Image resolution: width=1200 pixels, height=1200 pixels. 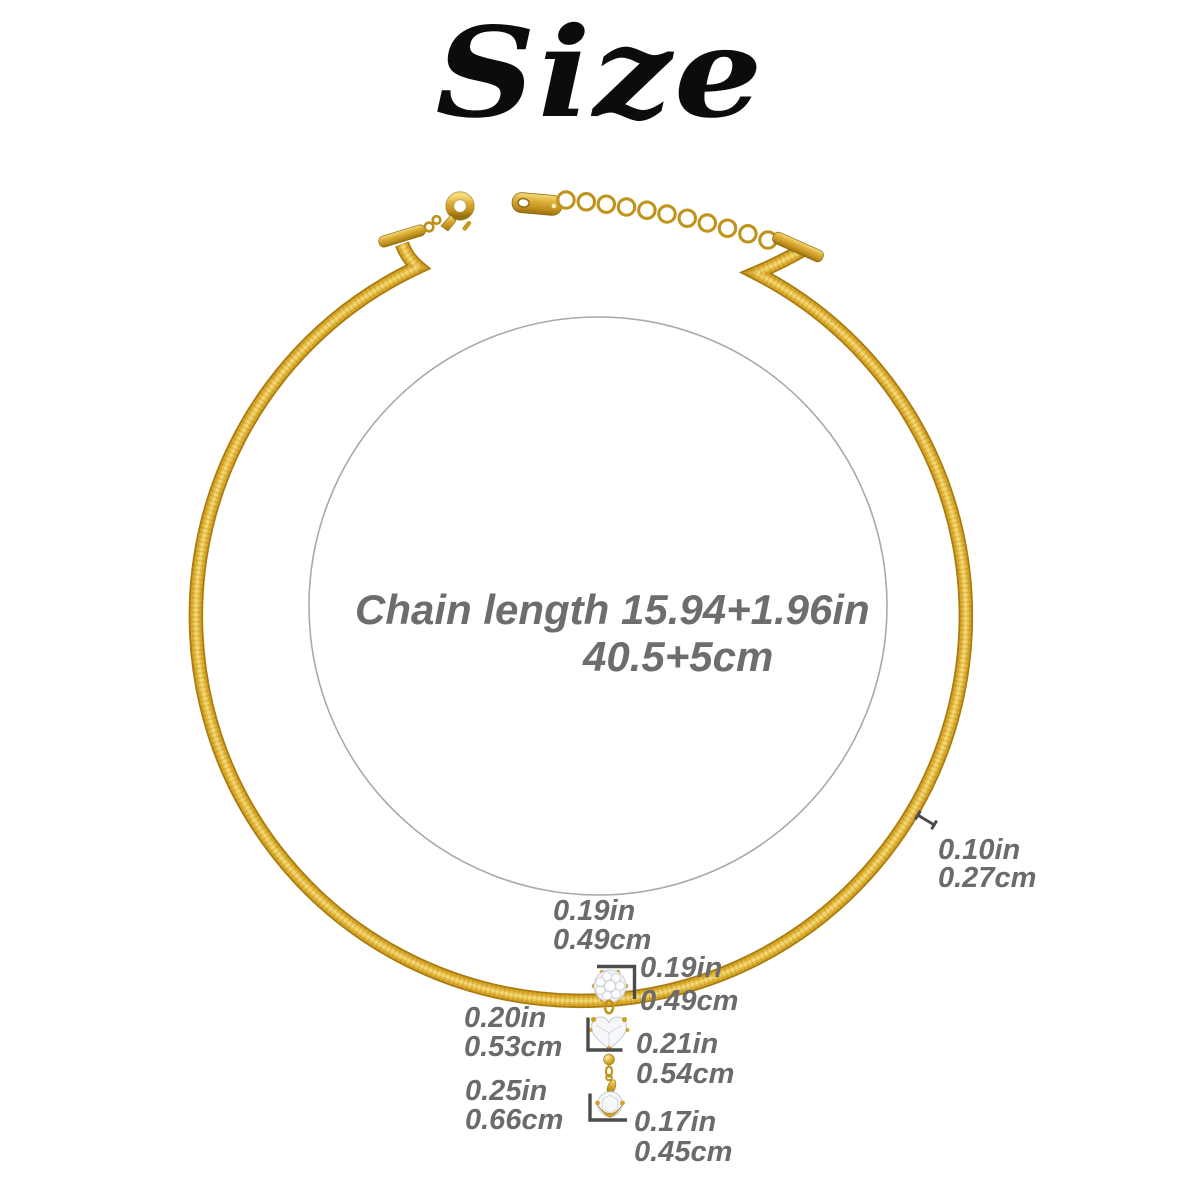 What do you see at coordinates (610, 986) in the screenshot?
I see `round-cz-stone` at bounding box center [610, 986].